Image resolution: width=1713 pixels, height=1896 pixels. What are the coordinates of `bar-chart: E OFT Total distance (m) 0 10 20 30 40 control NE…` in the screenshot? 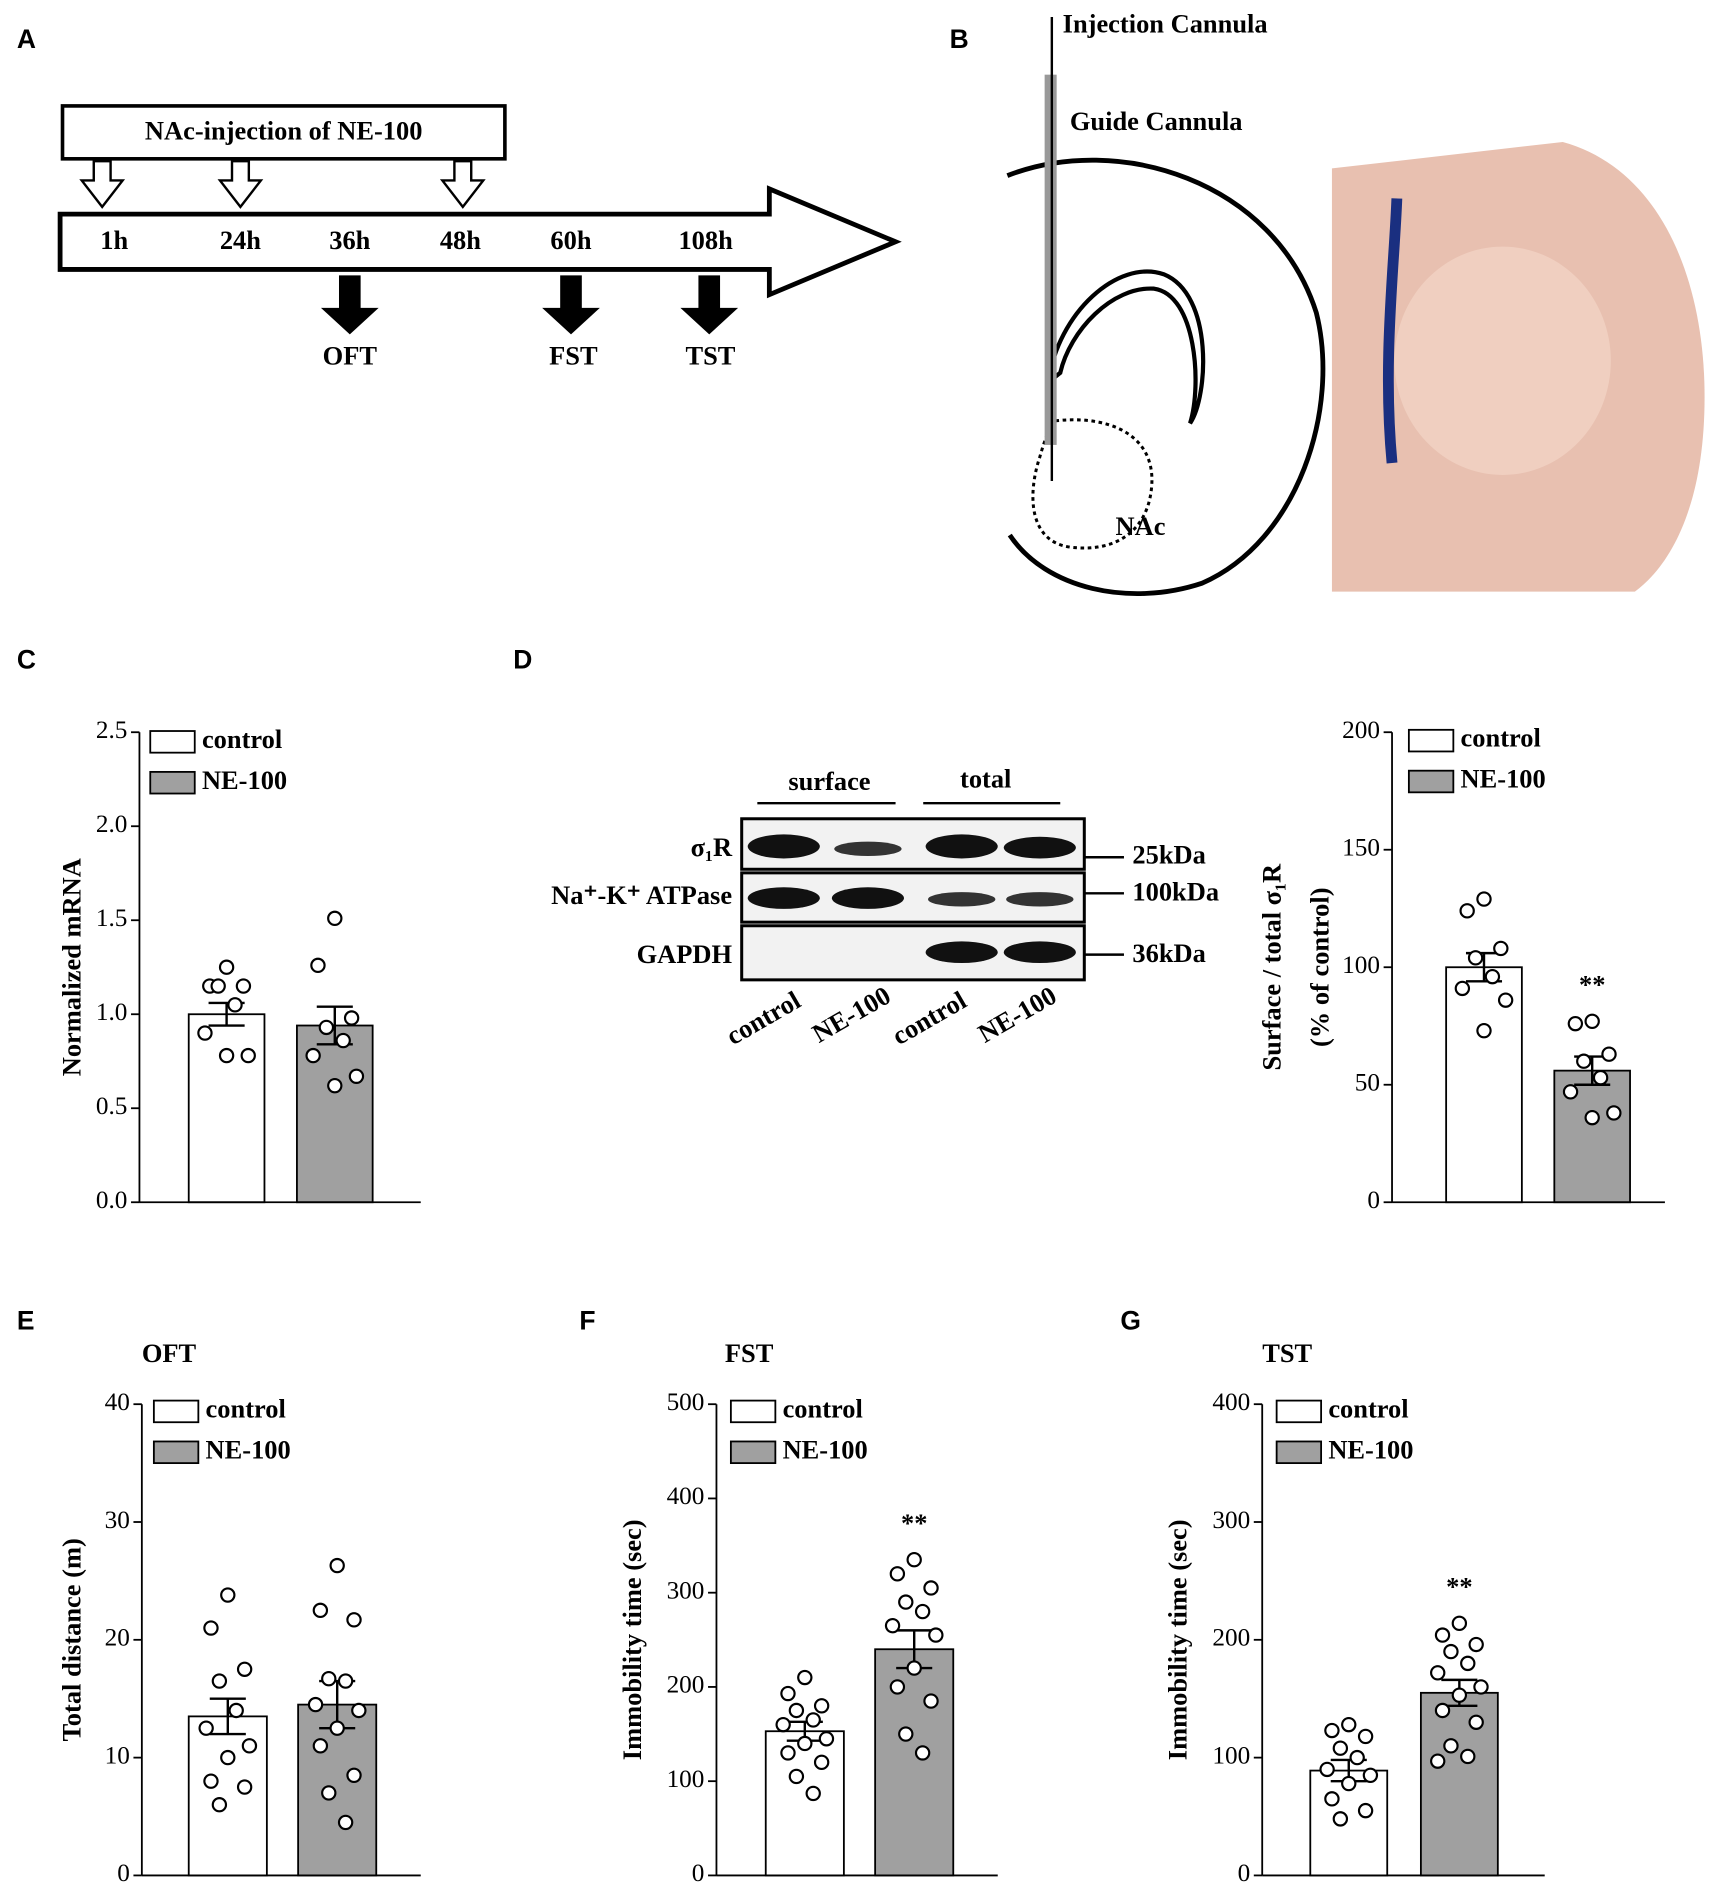 It's located at (219, 1596).